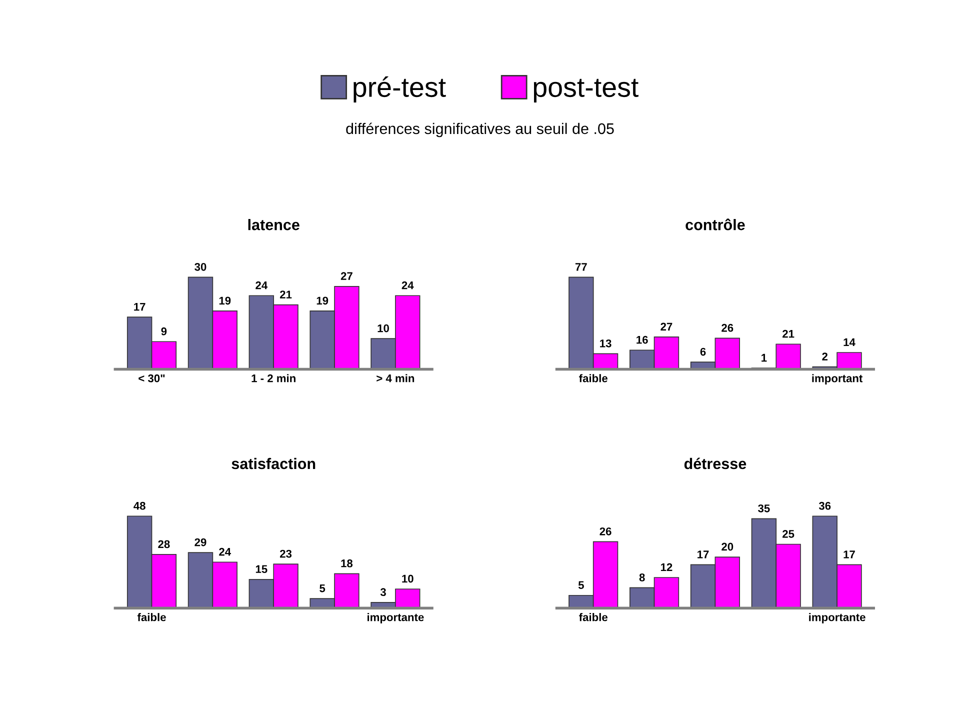  Describe the element at coordinates (200, 542) in the screenshot. I see `data-label: 29` at that location.